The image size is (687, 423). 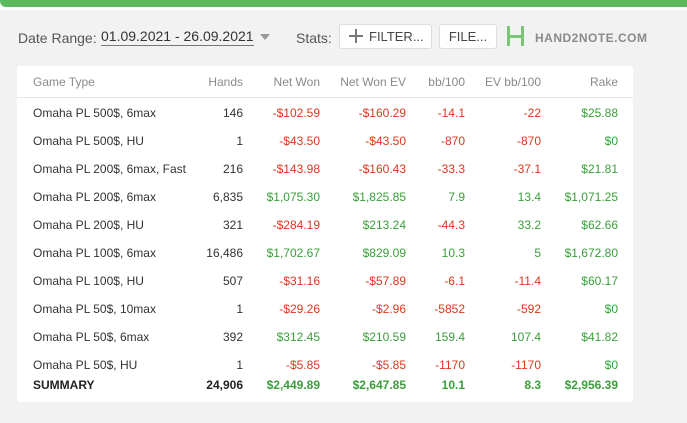 I want to click on cell-ev-bb-100: -22, so click(x=532, y=113).